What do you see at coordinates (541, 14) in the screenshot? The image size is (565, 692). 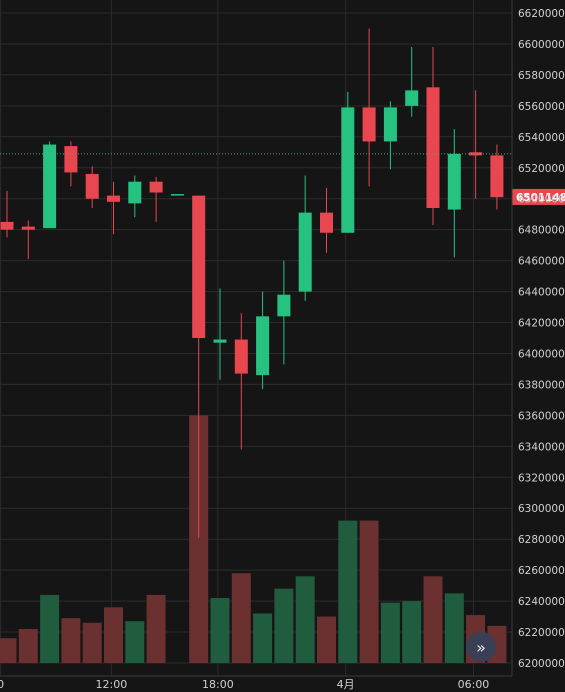 I see `y-tick-label: 6620000` at bounding box center [541, 14].